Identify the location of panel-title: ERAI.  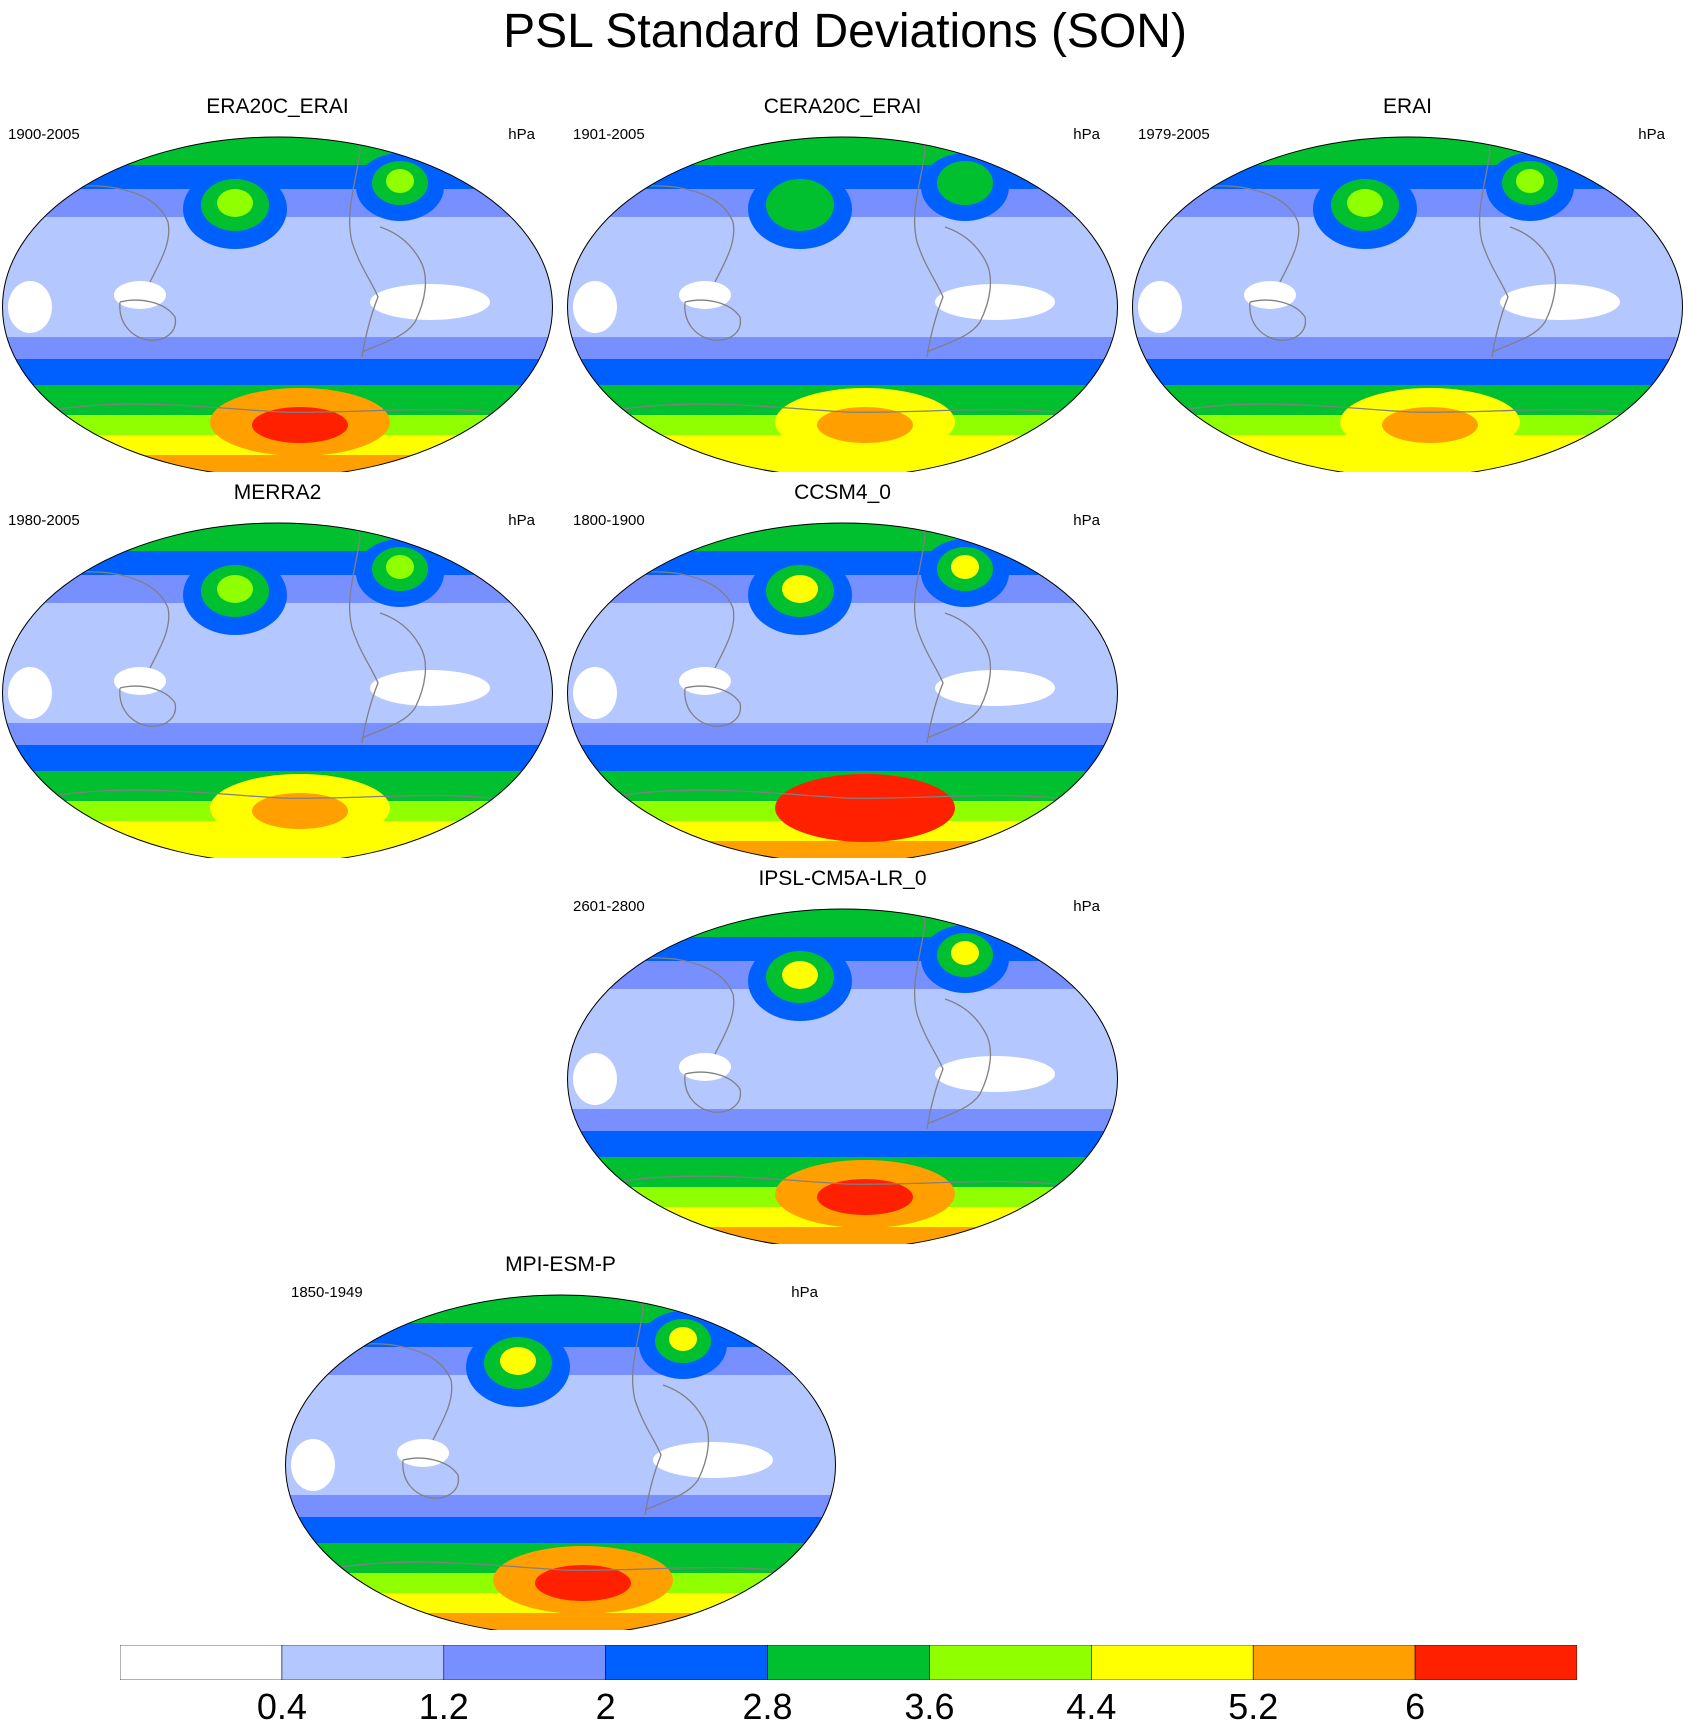
(1407, 106).